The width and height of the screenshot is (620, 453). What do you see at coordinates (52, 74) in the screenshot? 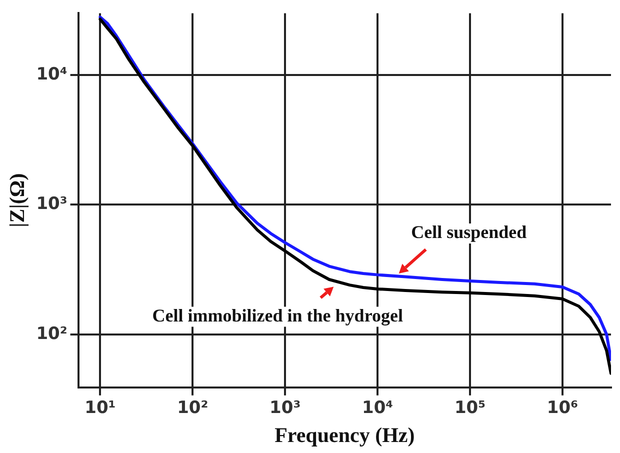
I see `y-tick-label: 10⁴` at bounding box center [52, 74].